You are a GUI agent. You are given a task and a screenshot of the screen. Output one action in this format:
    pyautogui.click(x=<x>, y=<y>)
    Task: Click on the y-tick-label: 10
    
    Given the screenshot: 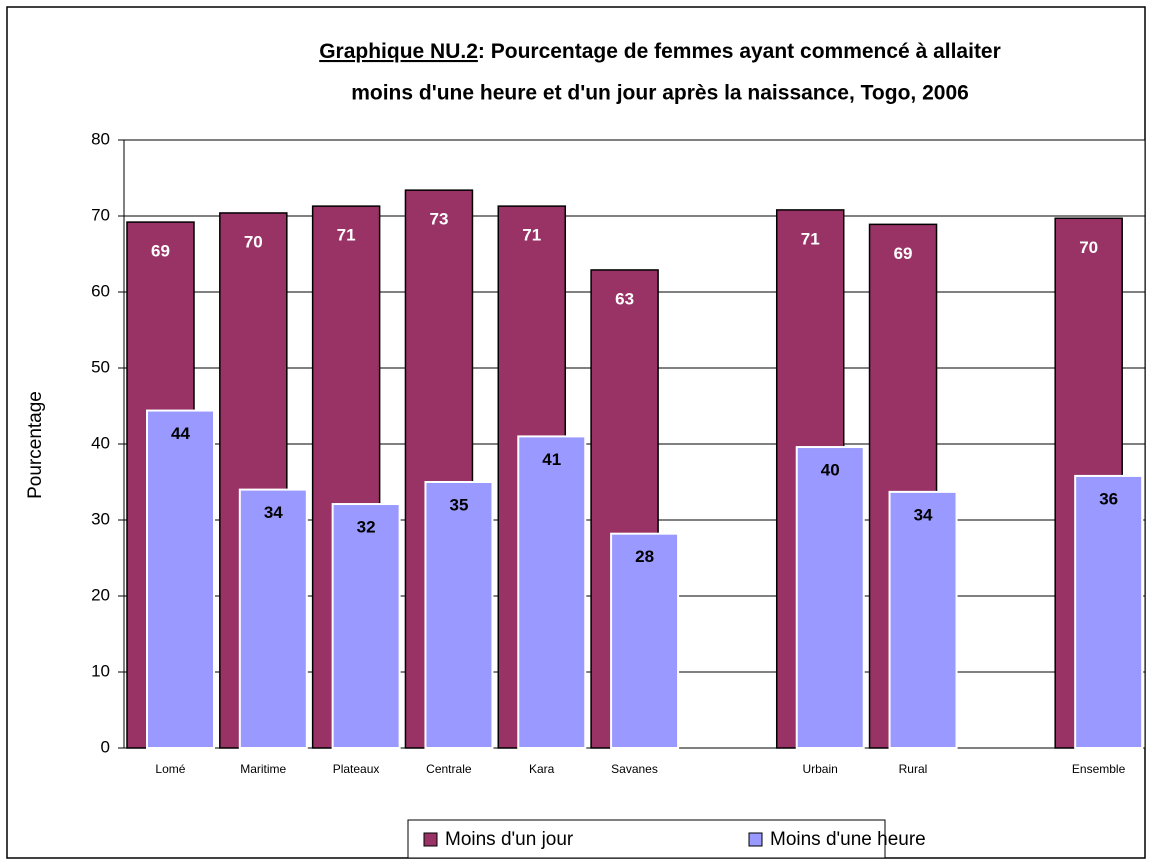 What is the action you would take?
    pyautogui.click(x=100, y=670)
    